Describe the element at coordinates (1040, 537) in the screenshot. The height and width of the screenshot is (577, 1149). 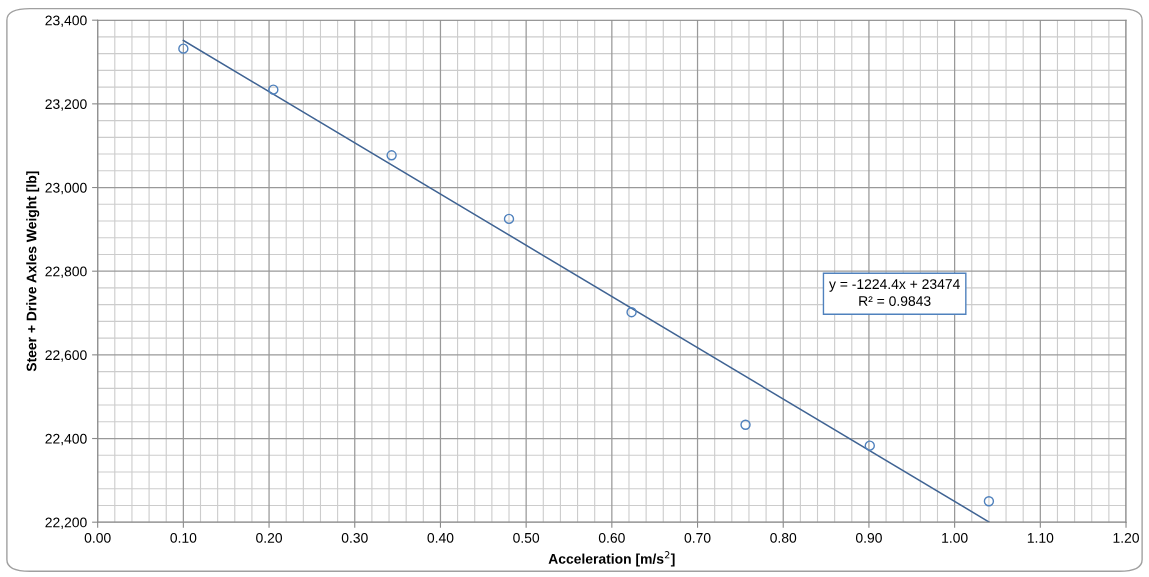
I see `x-tick-label: 1.10` at that location.